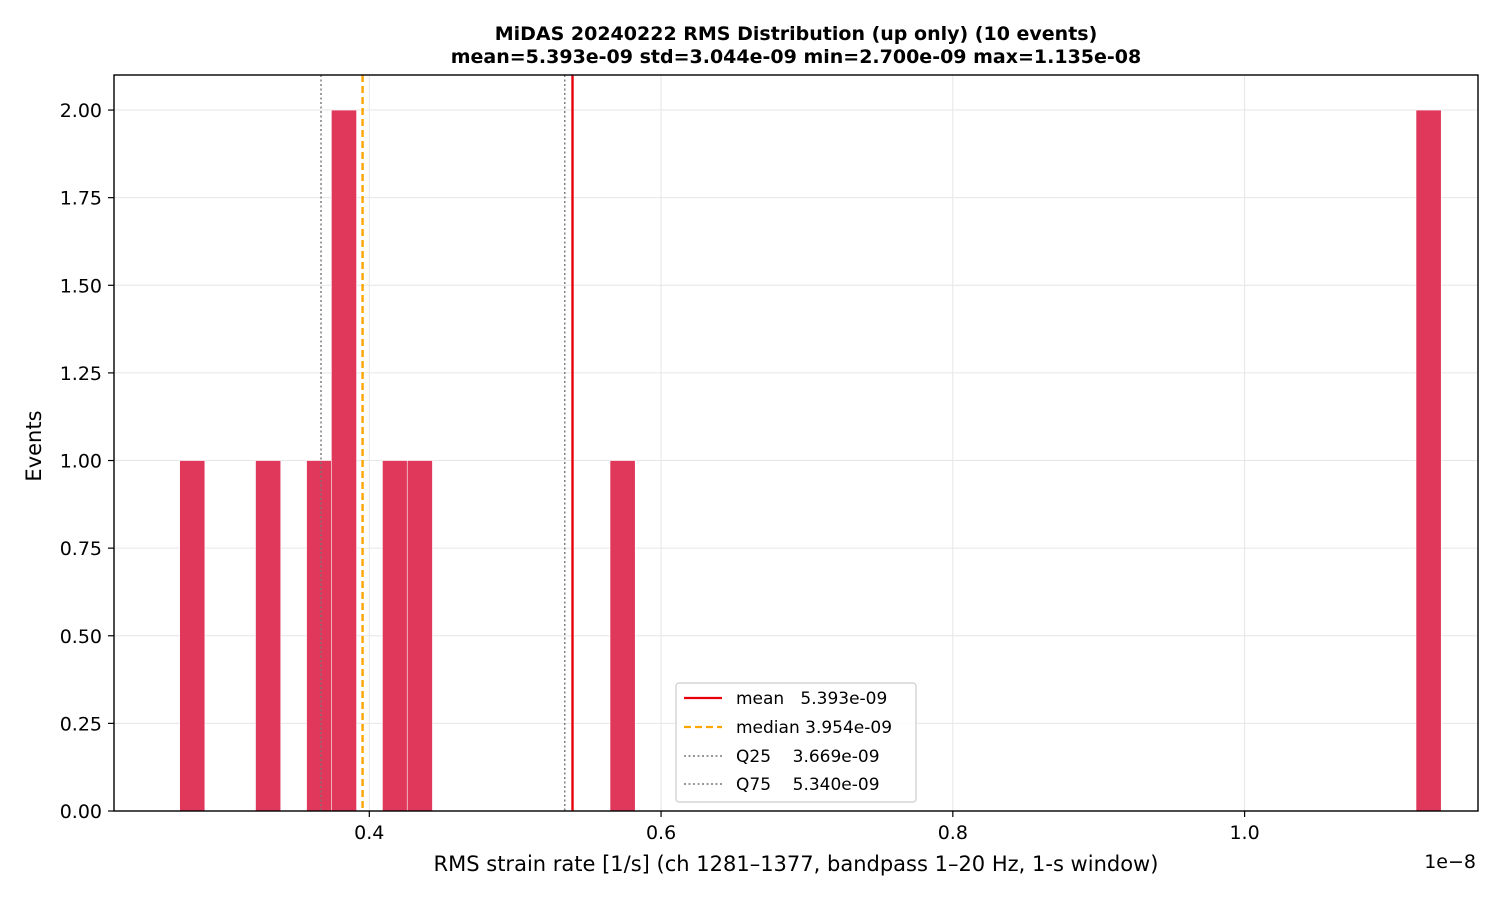 This screenshot has height=900, width=1500. Describe the element at coordinates (81, 374) in the screenshot. I see `y-tick-label: 1.25` at that location.